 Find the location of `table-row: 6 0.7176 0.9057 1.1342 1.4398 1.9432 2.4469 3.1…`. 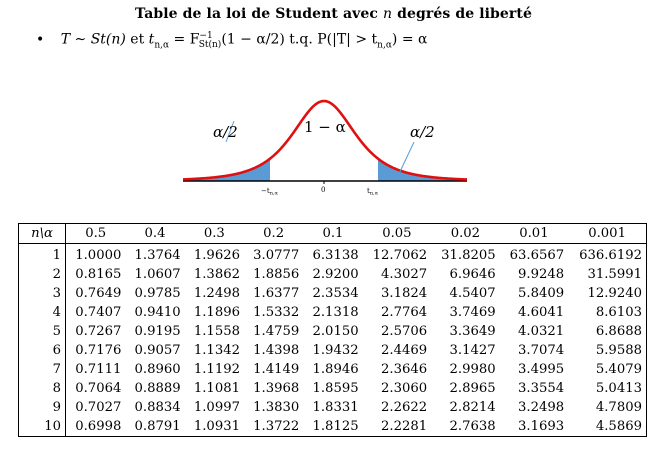

table-row: 6 0.7176 0.9057 1.1342 1.4398 1.9432 2.4469 3.1… is located at coordinates (332, 350).